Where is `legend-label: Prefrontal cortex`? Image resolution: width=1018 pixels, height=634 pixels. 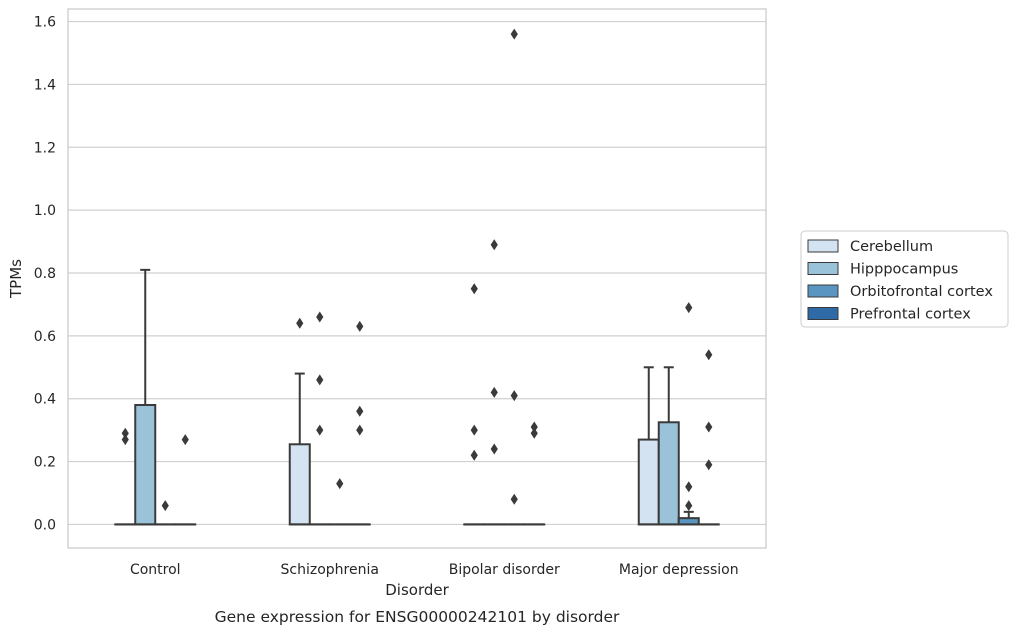 legend-label: Prefrontal cortex is located at coordinates (910, 315).